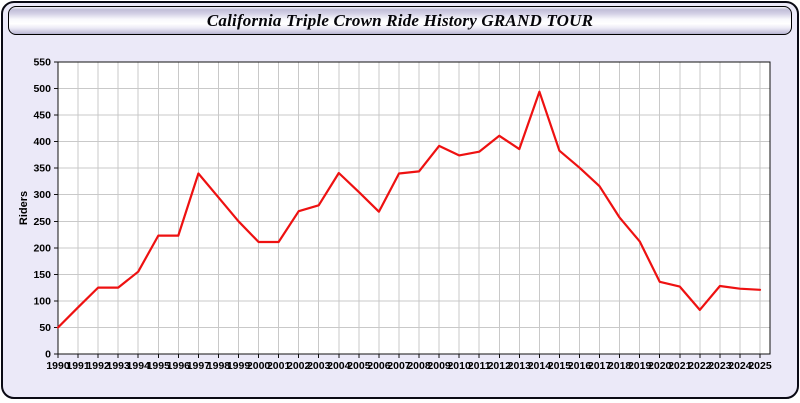 This screenshot has width=800, height=403. Describe the element at coordinates (359, 366) in the screenshot. I see `x-tick-label: 2005` at that location.